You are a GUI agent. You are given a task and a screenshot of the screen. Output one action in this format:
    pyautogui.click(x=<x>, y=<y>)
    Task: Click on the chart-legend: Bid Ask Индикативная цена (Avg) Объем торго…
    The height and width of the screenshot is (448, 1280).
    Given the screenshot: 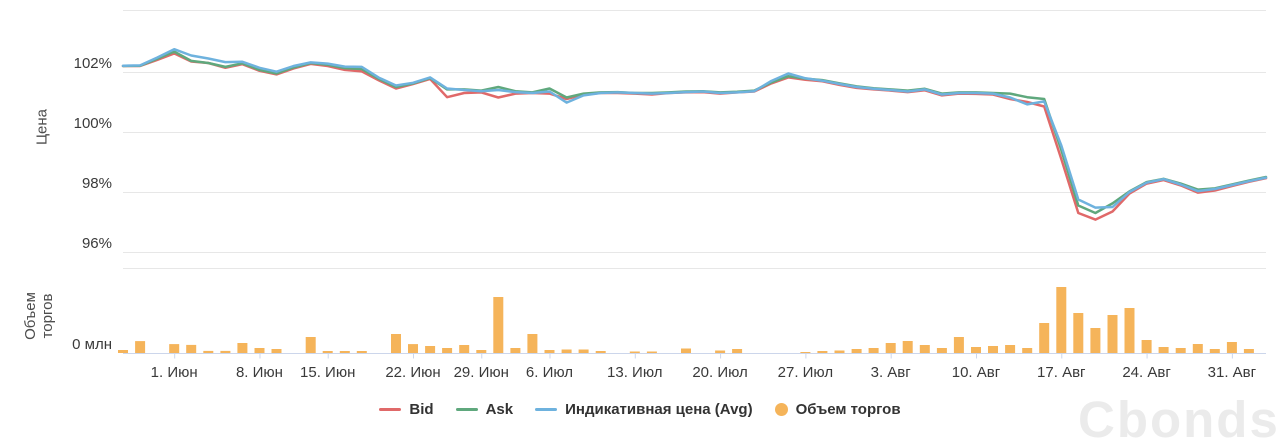 What is the action you would take?
    pyautogui.click(x=640, y=409)
    